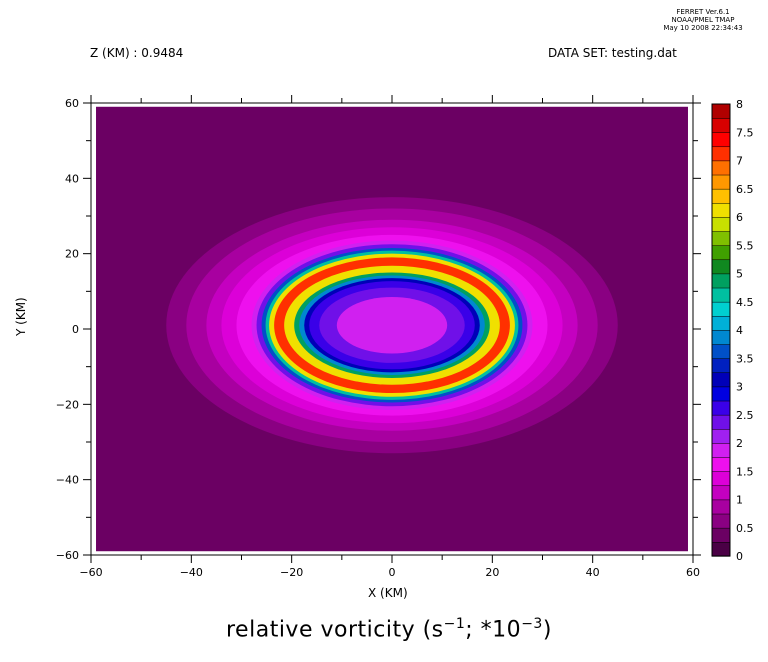 The height and width of the screenshot is (662, 768). I want to click on y-tick-label: −40, so click(67, 480).